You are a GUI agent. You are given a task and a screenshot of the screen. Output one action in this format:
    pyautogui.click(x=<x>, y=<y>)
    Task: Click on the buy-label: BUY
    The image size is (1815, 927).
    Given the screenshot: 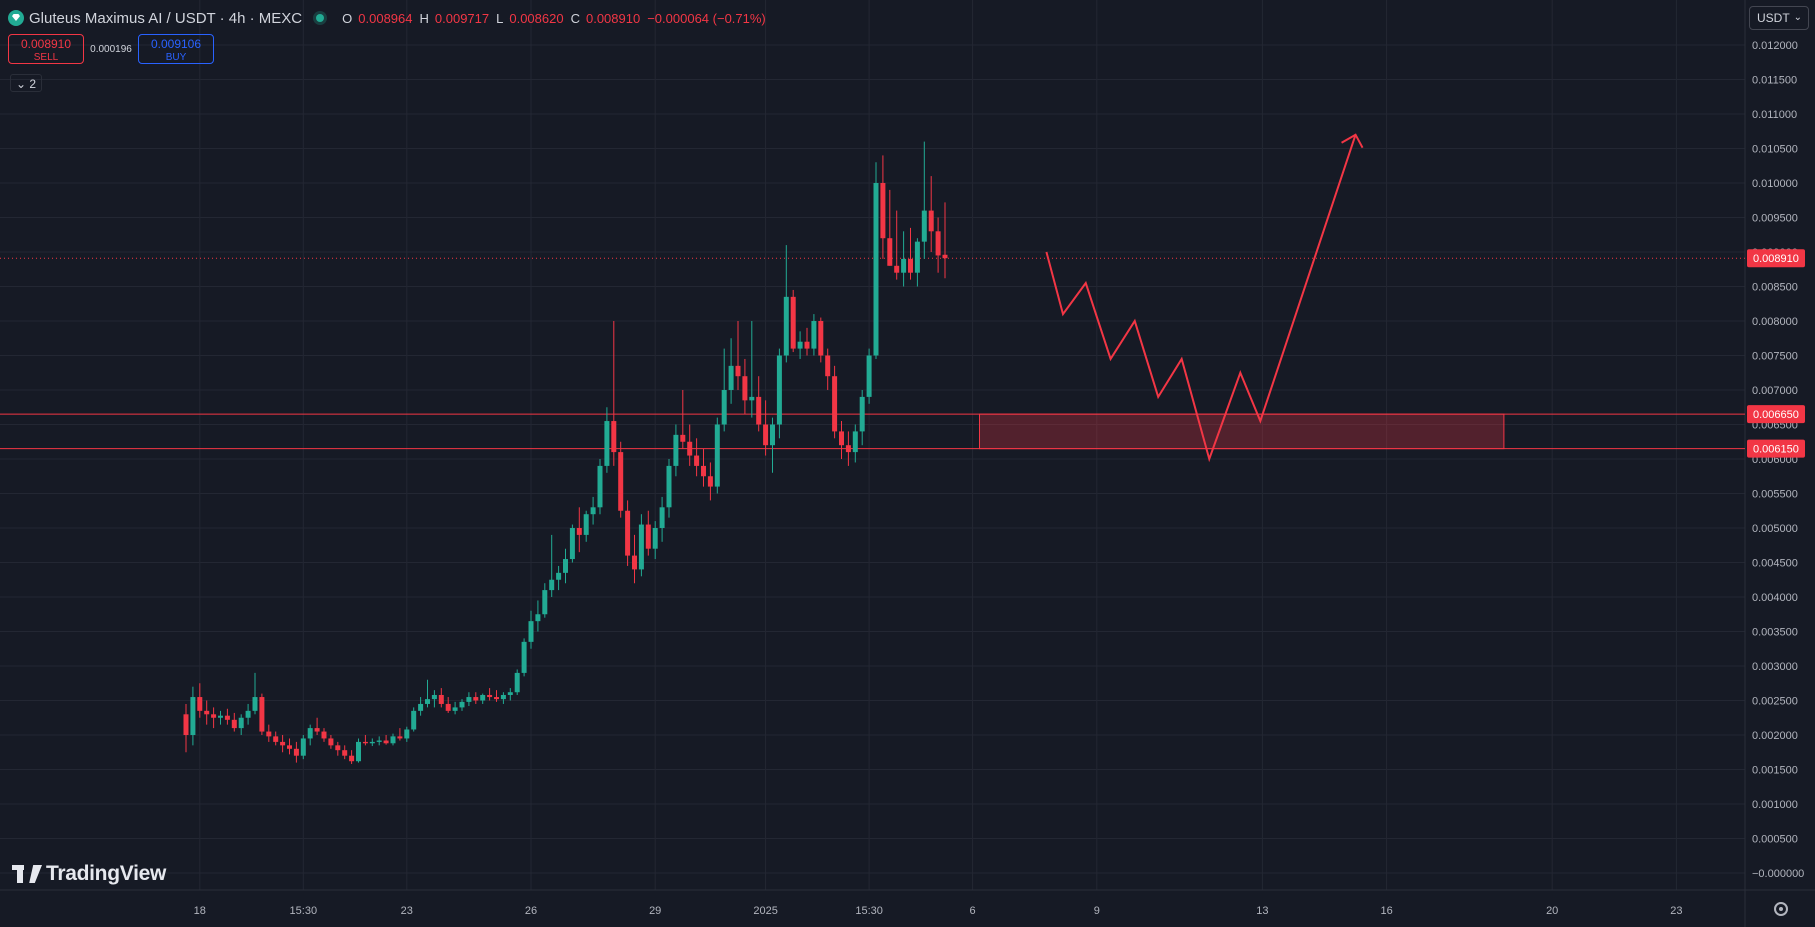 What is the action you would take?
    pyautogui.click(x=176, y=57)
    